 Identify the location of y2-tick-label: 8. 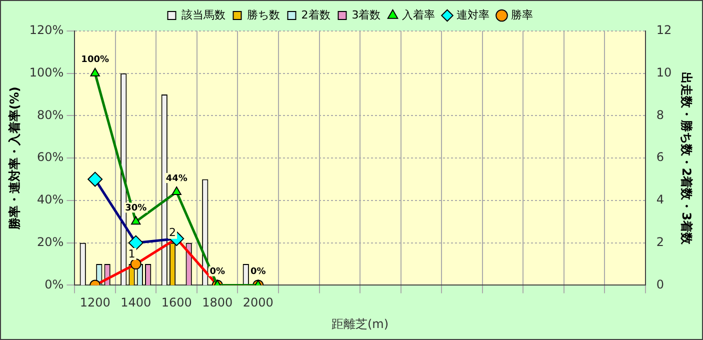
(660, 115).